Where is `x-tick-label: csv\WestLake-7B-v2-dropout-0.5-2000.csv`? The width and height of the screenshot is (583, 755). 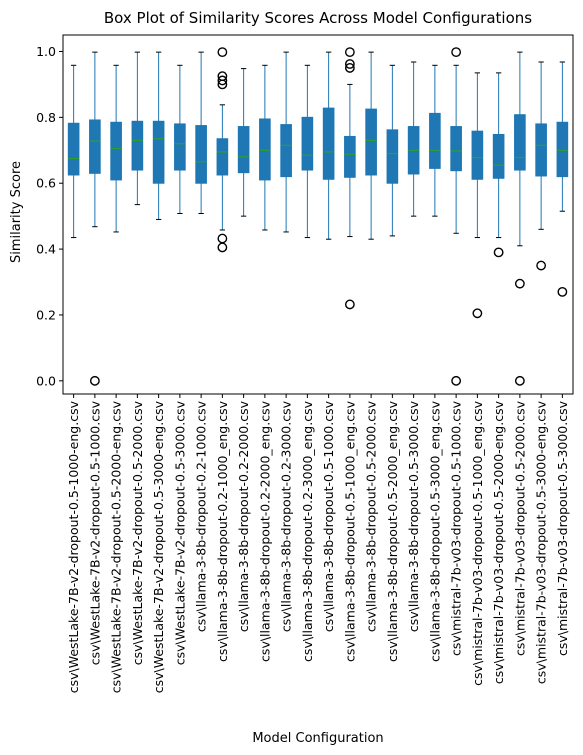 x-tick-label: csv\WestLake-7B-v2-dropout-0.5-2000.csv is located at coordinates (137, 532).